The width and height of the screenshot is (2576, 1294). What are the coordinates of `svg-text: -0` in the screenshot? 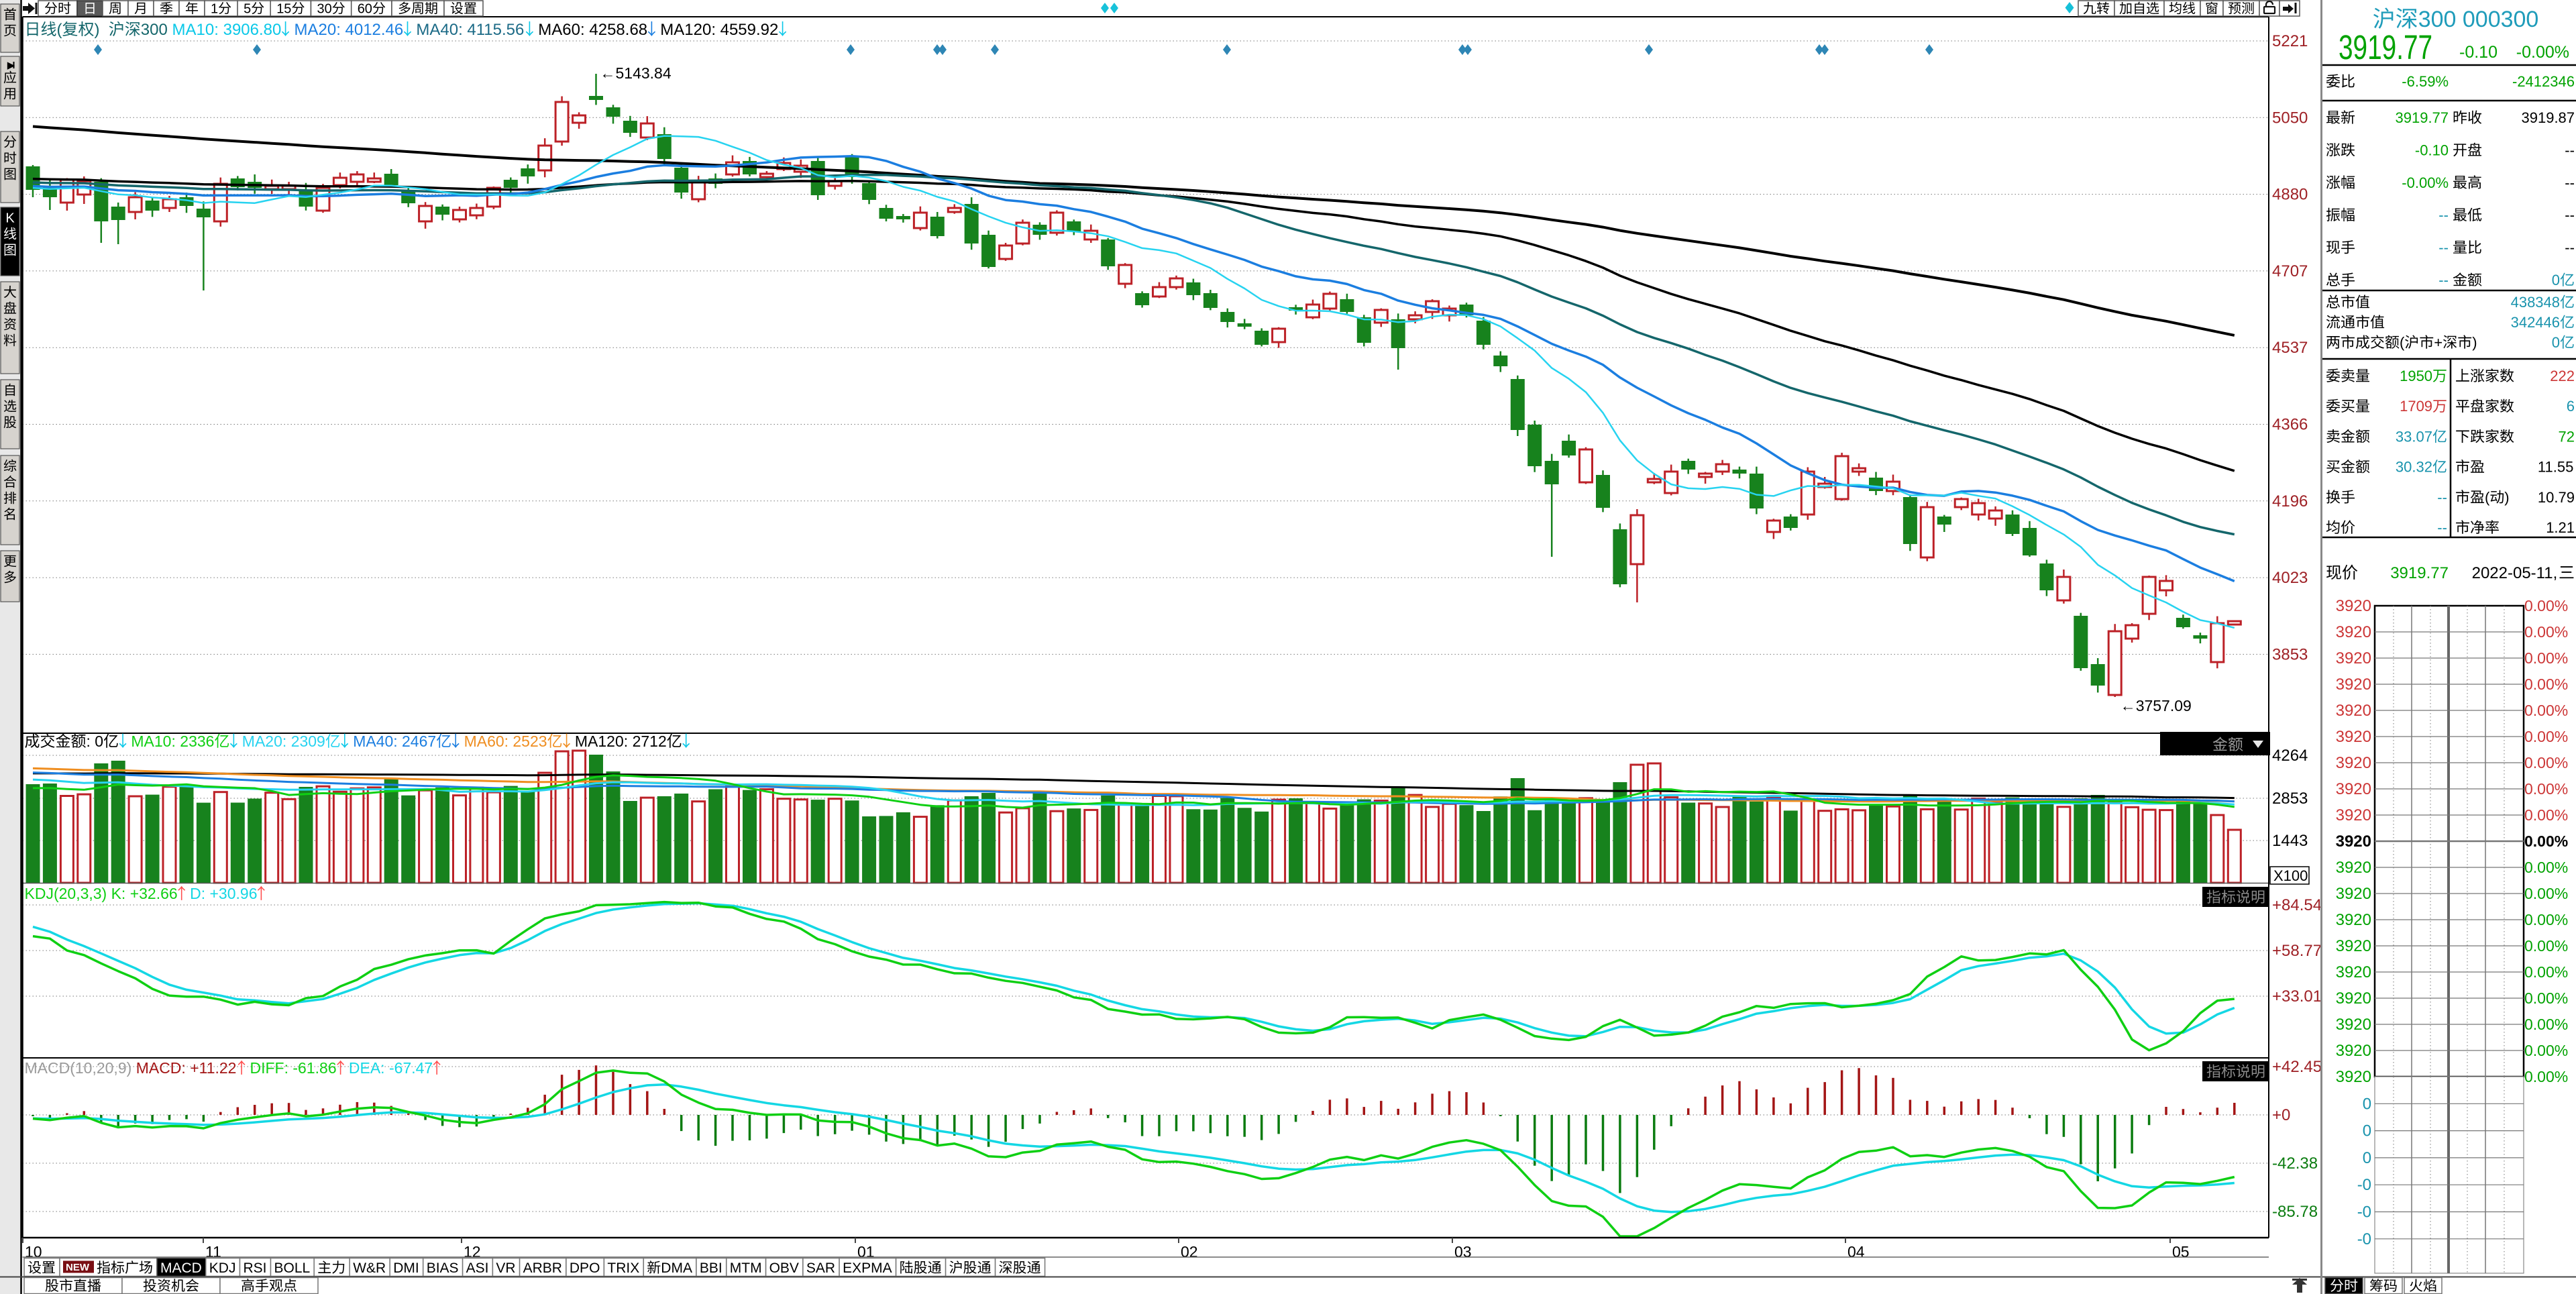 It's located at (2364, 1185).